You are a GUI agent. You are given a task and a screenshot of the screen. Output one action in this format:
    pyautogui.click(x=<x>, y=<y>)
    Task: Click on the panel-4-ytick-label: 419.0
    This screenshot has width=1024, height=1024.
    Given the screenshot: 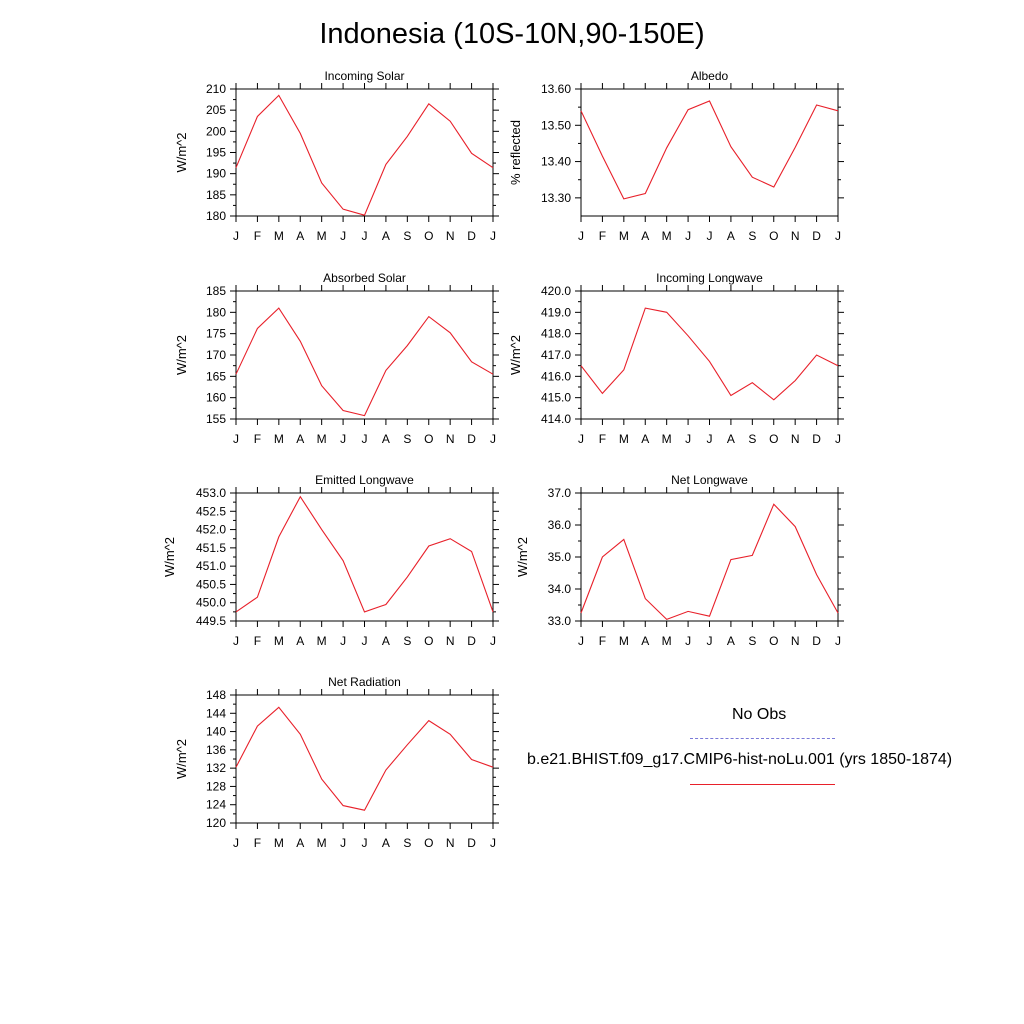 What is the action you would take?
    pyautogui.click(x=556, y=312)
    